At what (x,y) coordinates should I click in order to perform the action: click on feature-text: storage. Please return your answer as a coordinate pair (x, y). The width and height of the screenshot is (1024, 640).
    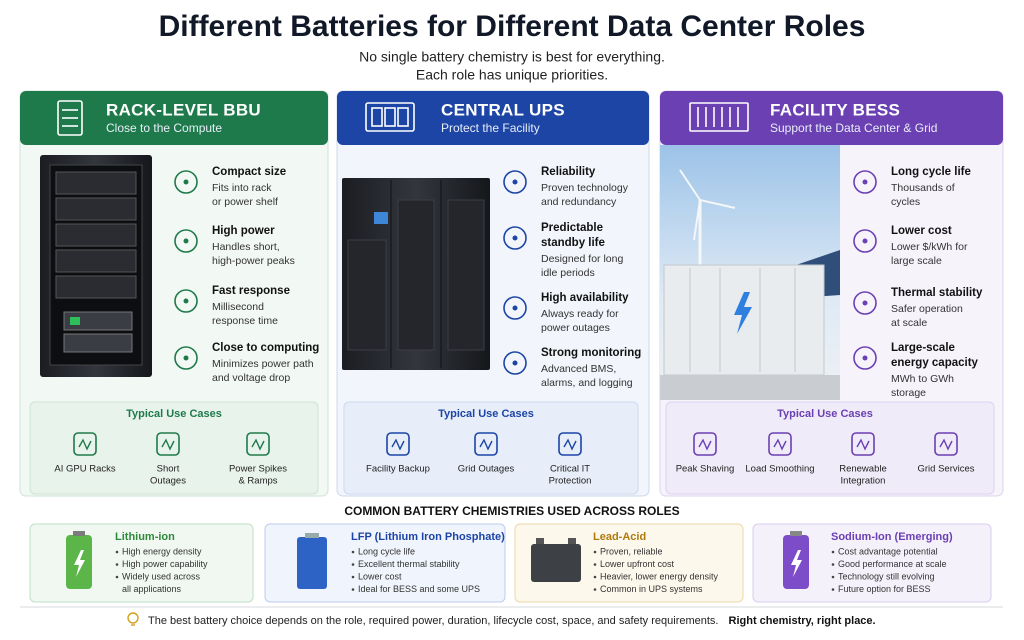
    Looking at the image, I should click on (908, 393).